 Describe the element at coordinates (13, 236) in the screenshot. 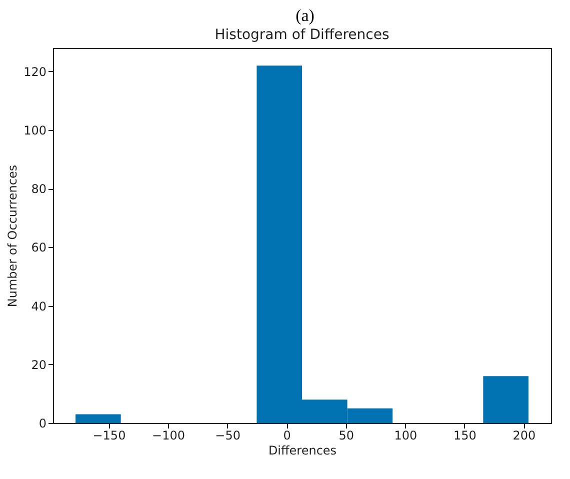

I see `y-axis-title: Number of Occurrences` at that location.